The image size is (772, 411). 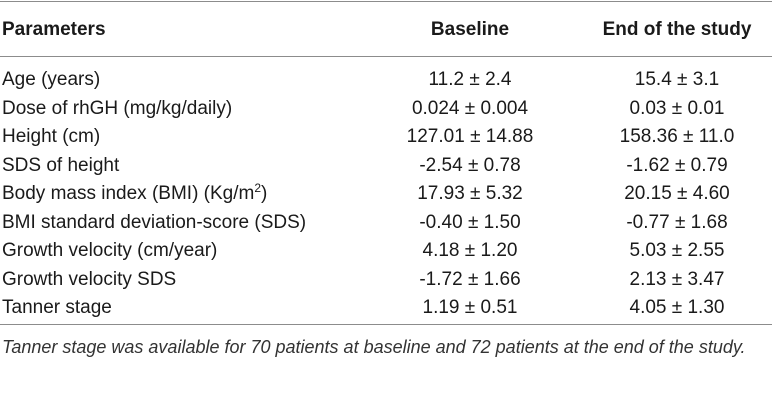 I want to click on header-cell: Baseline, so click(x=470, y=29).